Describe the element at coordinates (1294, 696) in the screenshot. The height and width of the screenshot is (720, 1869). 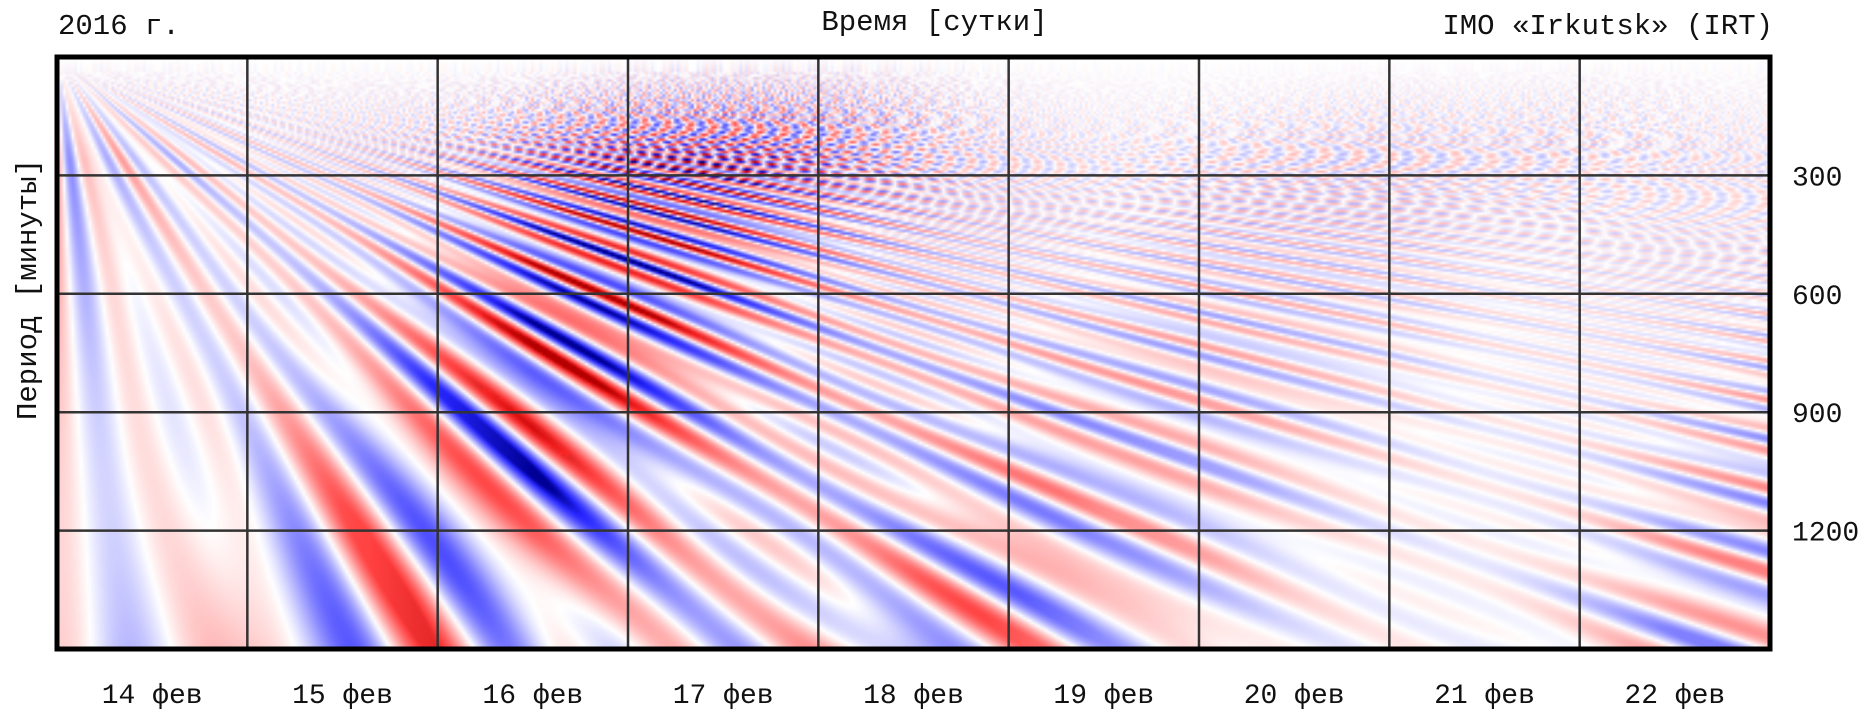
I see `x-tick-label: 20 фев` at that location.